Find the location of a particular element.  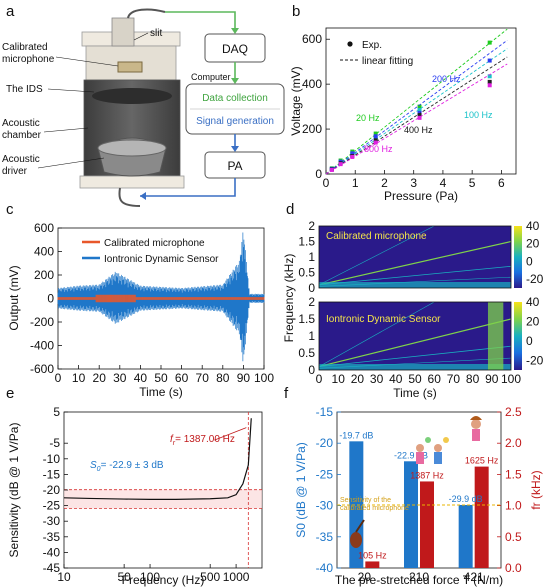

d-xlabel: Time (s) is located at coordinates (415, 393).